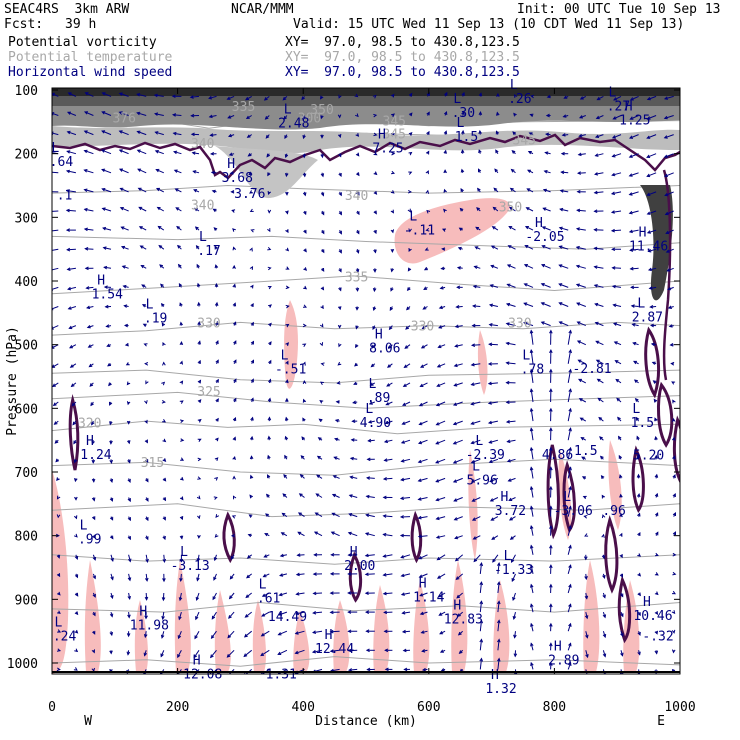 The width and height of the screenshot is (740, 740). I want to click on extremum-value-label: 4.86, so click(557, 455).